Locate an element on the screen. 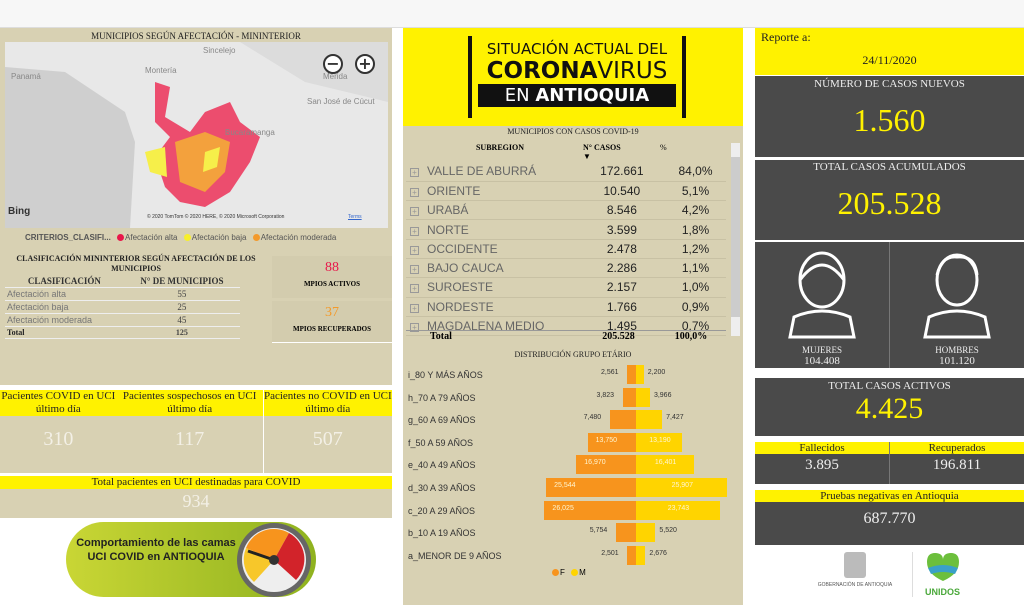 The image size is (1024, 610). subregions-title: MUNICIPIOS CON CASOS COVID-19 is located at coordinates (573, 131).